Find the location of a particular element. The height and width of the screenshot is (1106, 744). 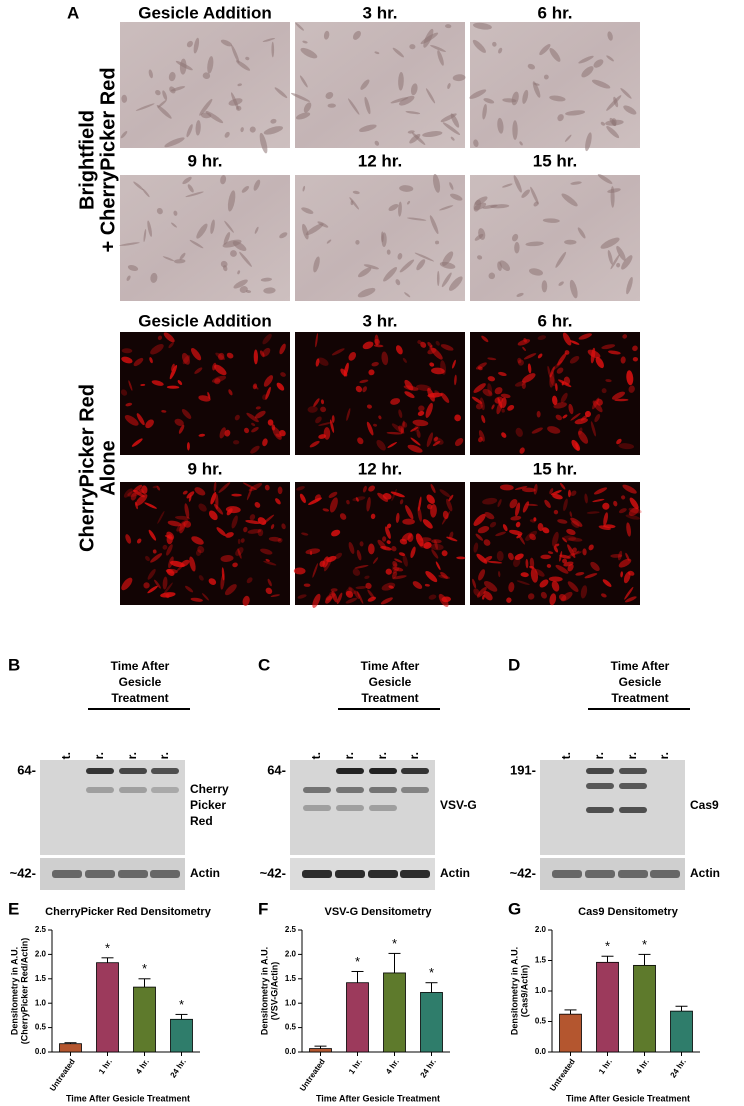

target-label: Picker is located at coordinates (208, 805).